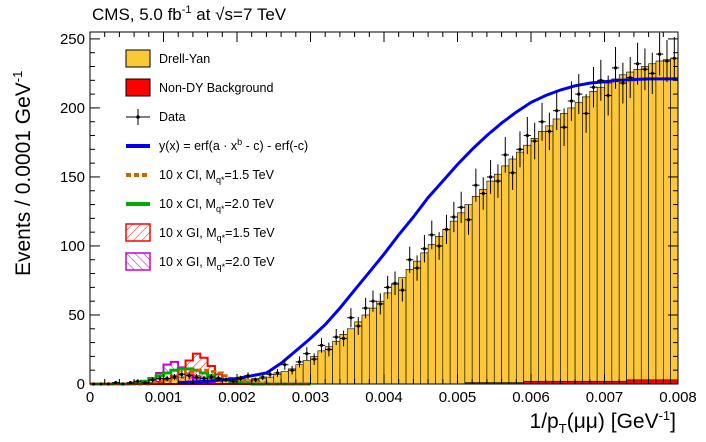 The width and height of the screenshot is (706, 442). I want to click on x-axis-title: 1/pT(μμ) [GeV-1], so click(603, 422).